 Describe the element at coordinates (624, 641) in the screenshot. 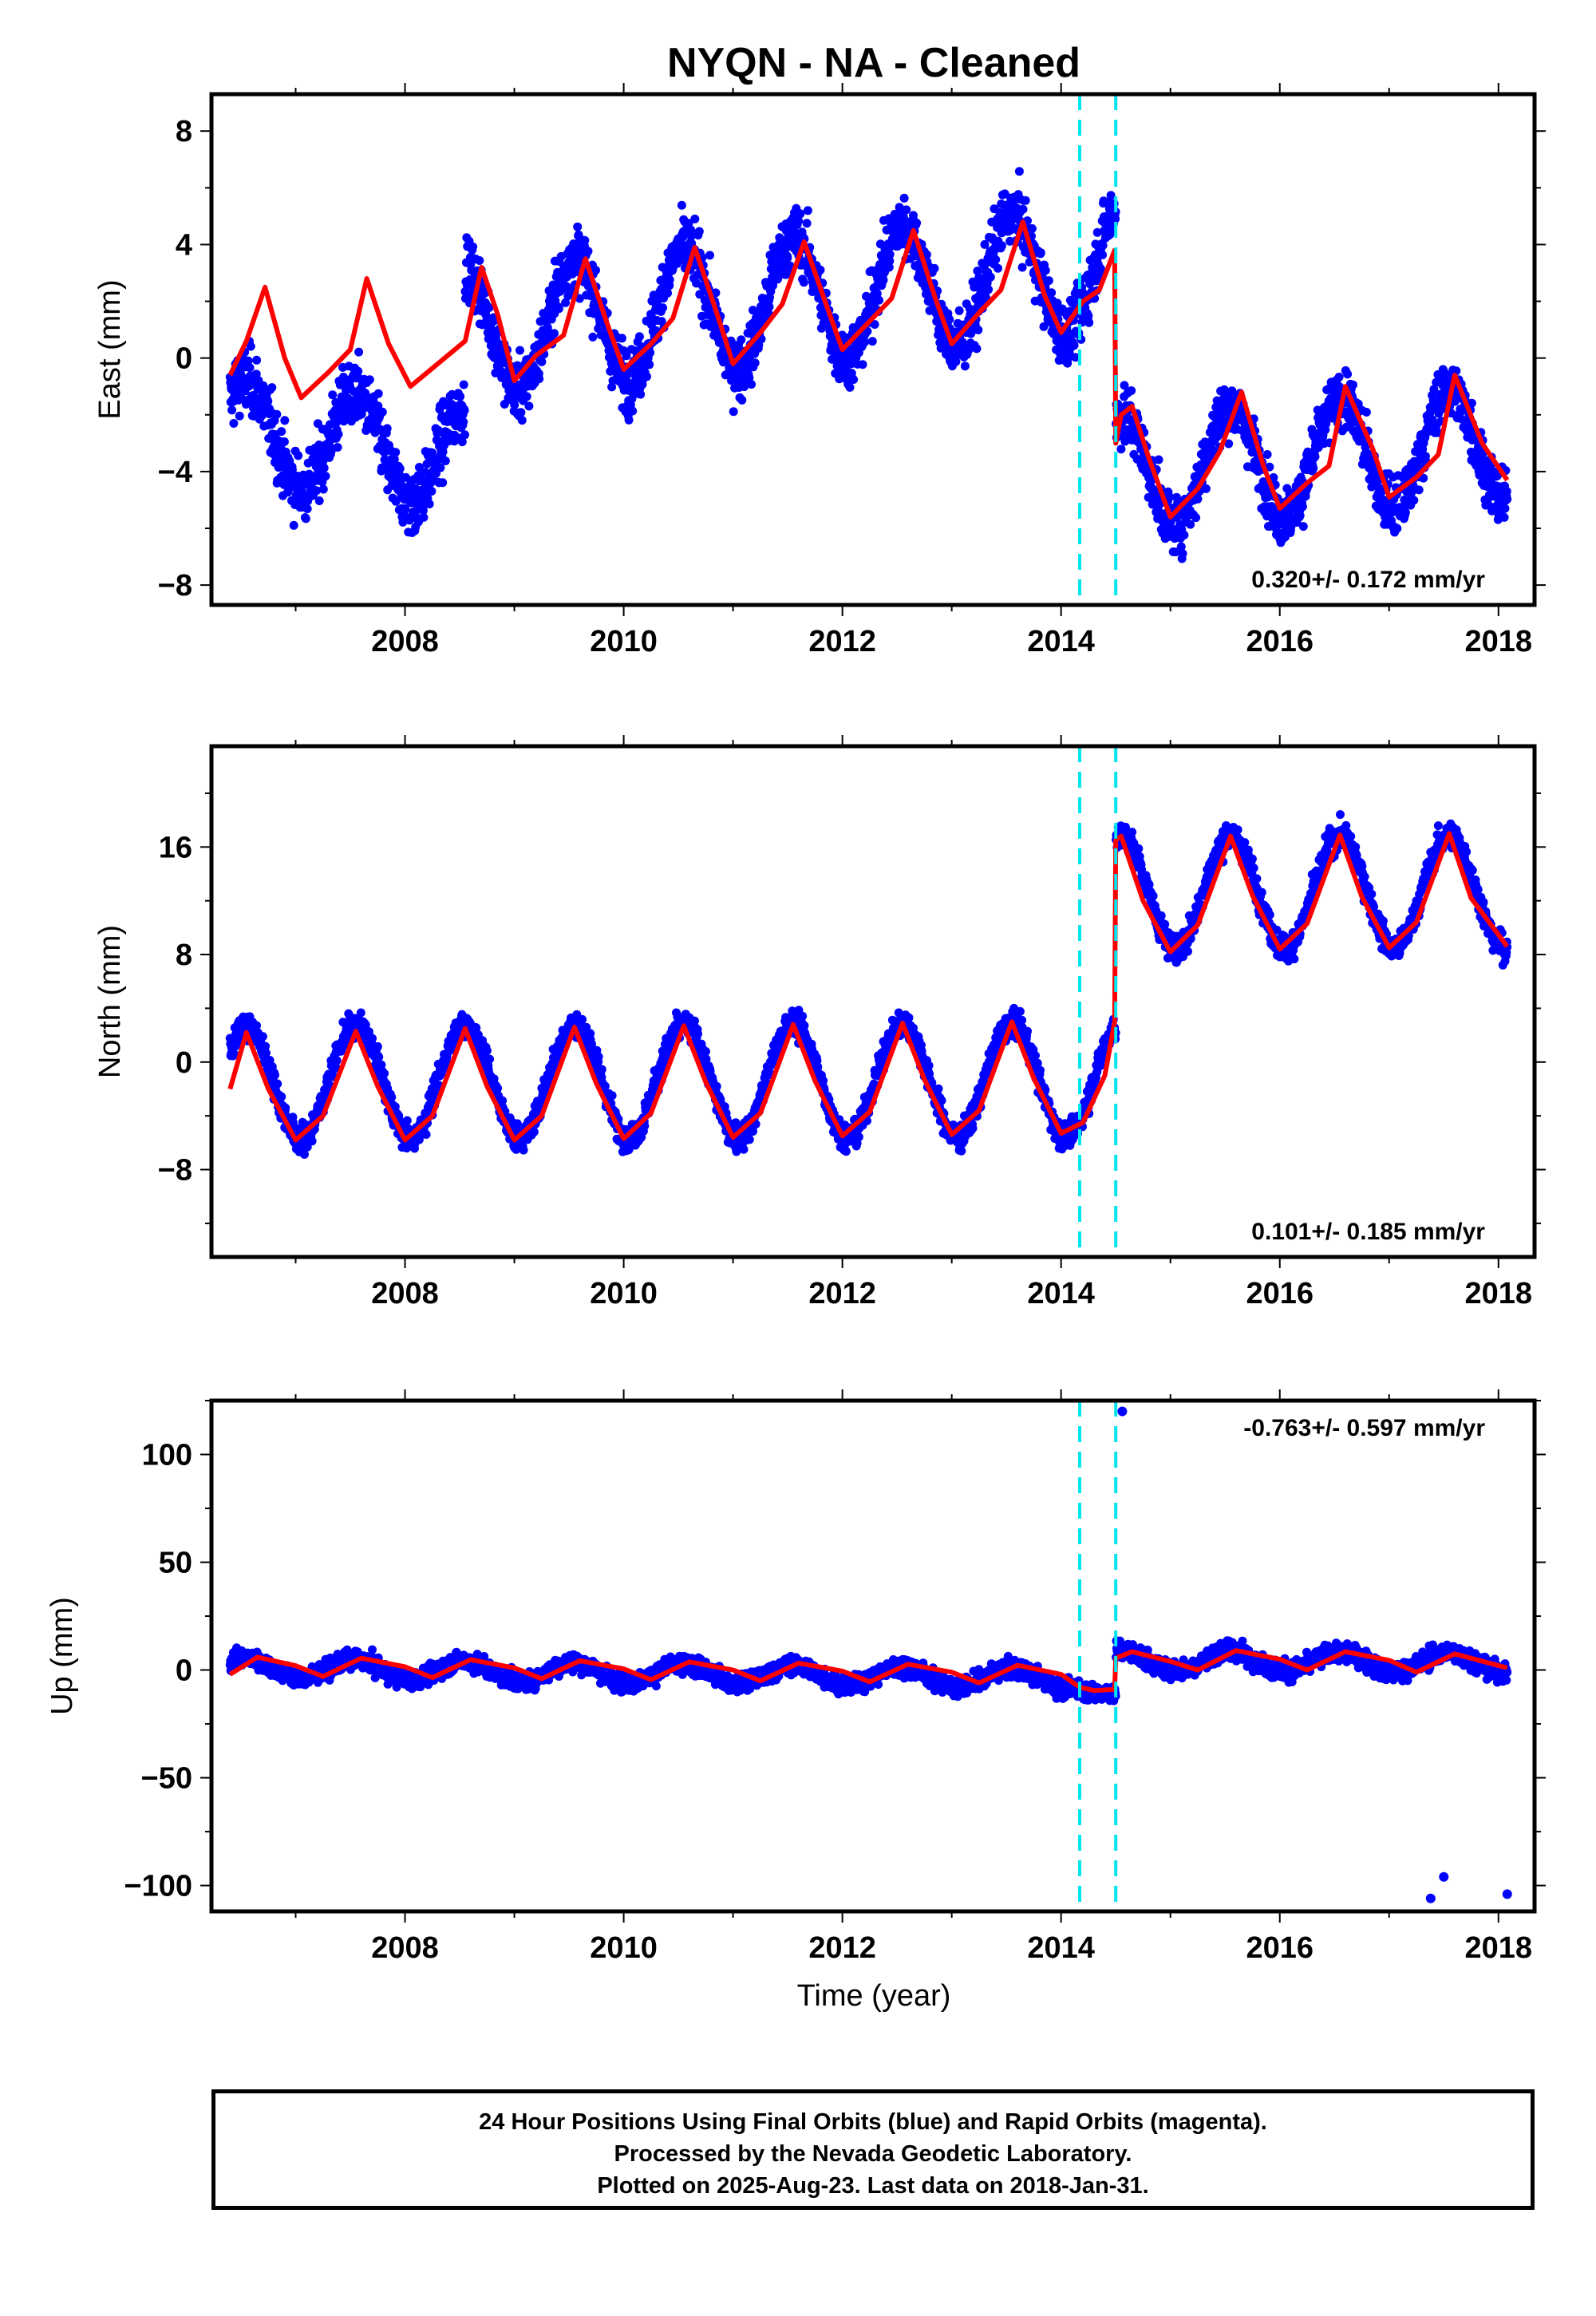

I see `x-tick-label: 2010` at that location.